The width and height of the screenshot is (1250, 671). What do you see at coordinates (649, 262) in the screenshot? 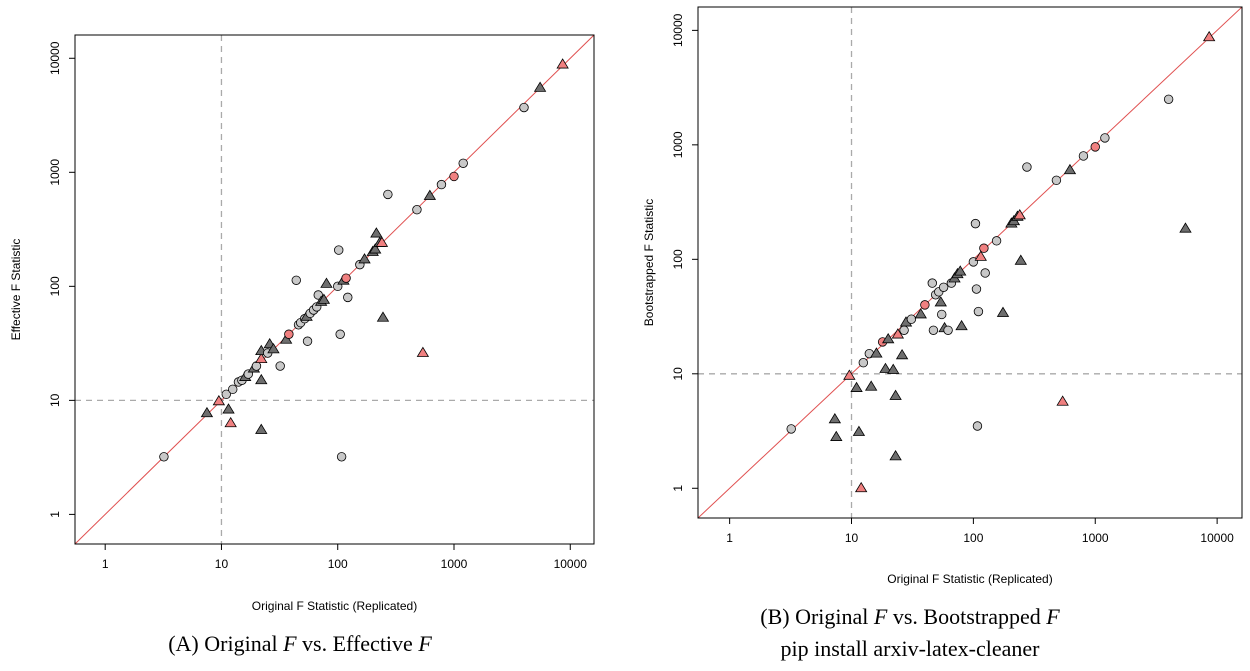
I see `y-axis-label: Bootstrapped F Statistic` at bounding box center [649, 262].